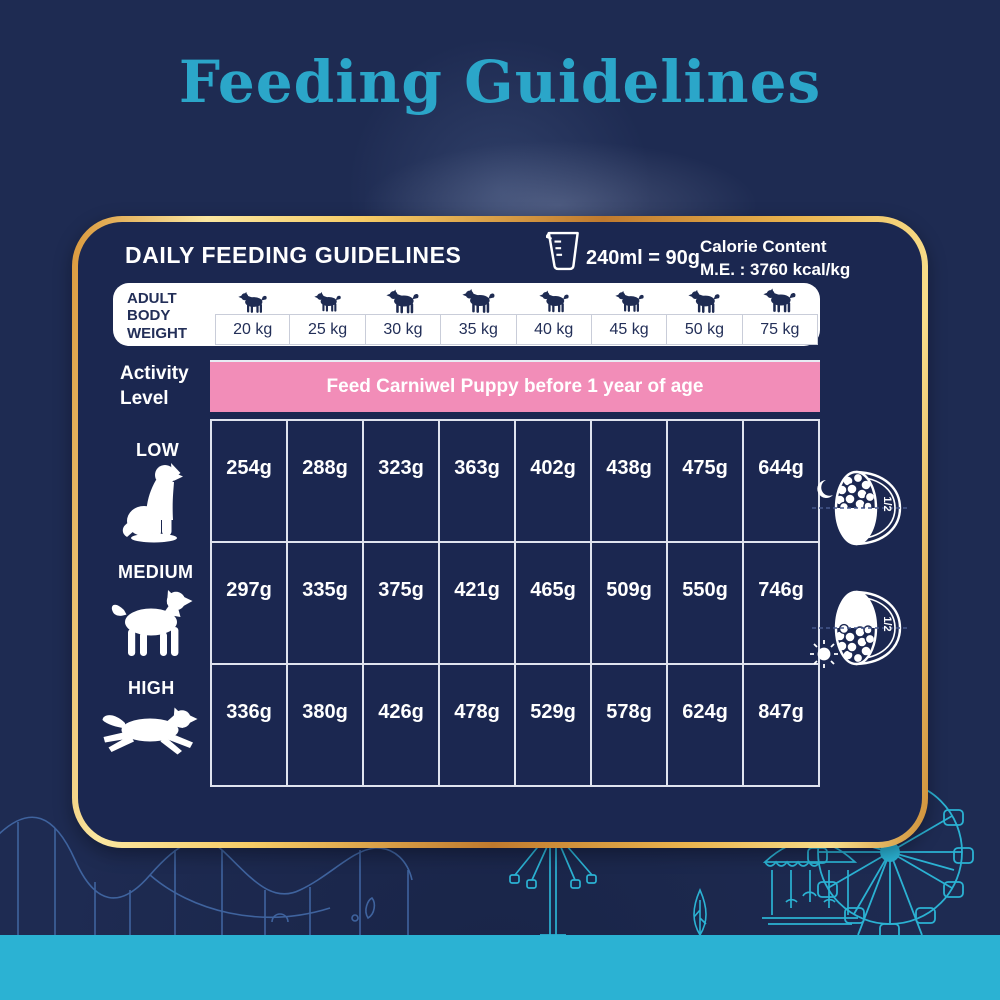 The height and width of the screenshot is (1000, 1000). I want to click on weight-column: 20 kg, so click(253, 314).